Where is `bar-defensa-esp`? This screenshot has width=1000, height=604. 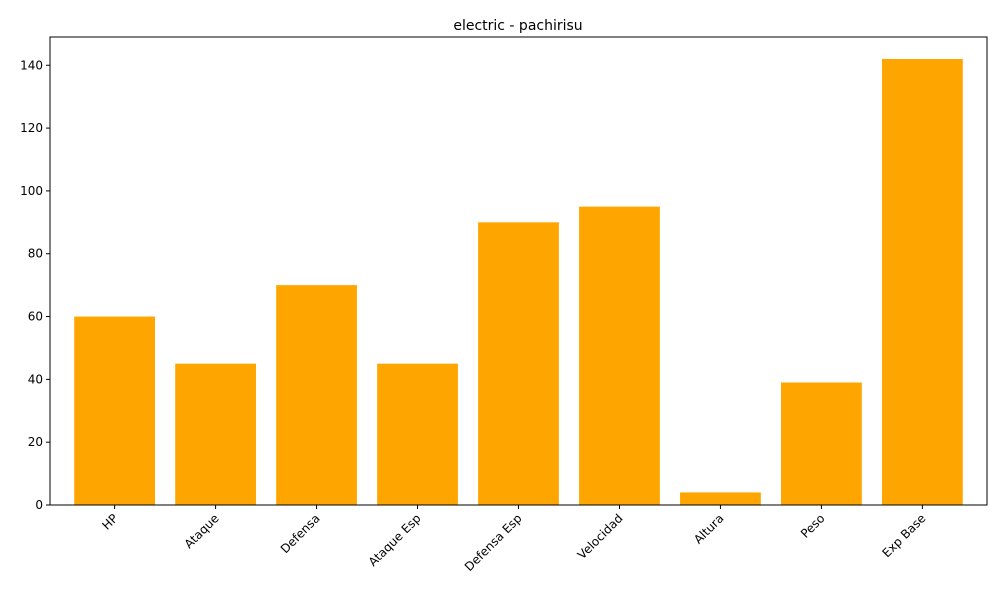 bar-defensa-esp is located at coordinates (518, 363).